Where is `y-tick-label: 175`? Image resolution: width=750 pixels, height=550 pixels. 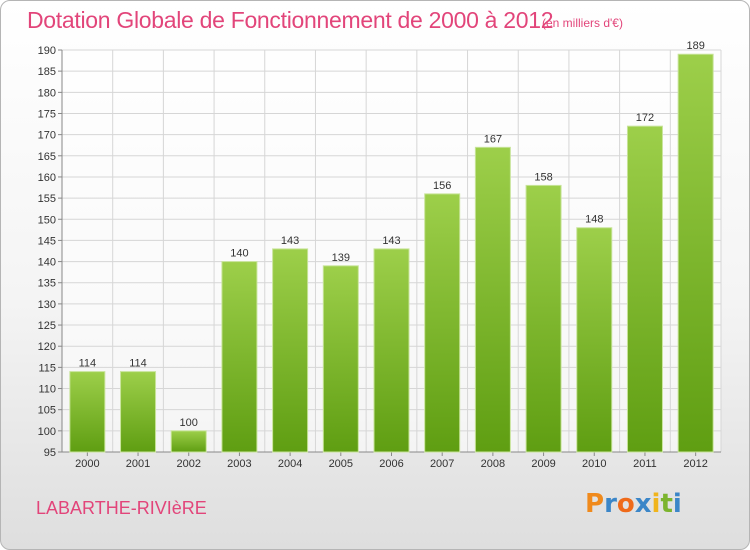 y-tick-label: 175 is located at coordinates (47, 114).